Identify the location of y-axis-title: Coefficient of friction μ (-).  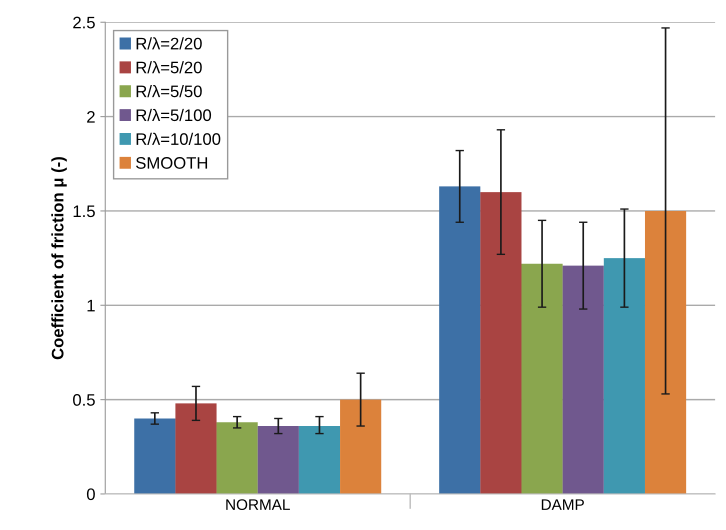
(59, 258).